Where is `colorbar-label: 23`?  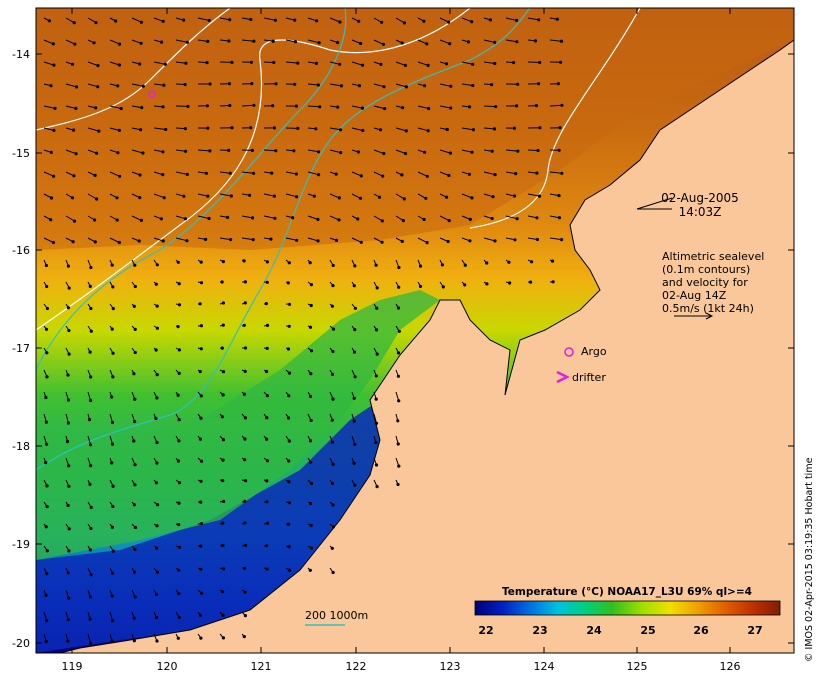
colorbar-label: 23 is located at coordinates (539, 630).